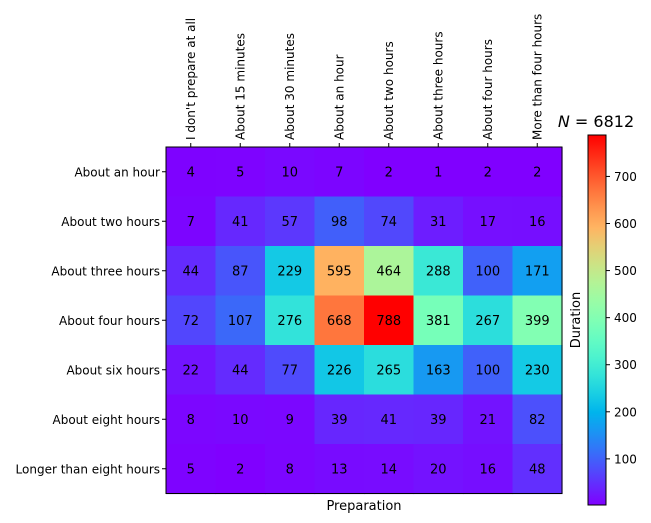 The height and width of the screenshot is (523, 651). What do you see at coordinates (488, 89) in the screenshot?
I see `x-tick-label: About four hours` at bounding box center [488, 89].